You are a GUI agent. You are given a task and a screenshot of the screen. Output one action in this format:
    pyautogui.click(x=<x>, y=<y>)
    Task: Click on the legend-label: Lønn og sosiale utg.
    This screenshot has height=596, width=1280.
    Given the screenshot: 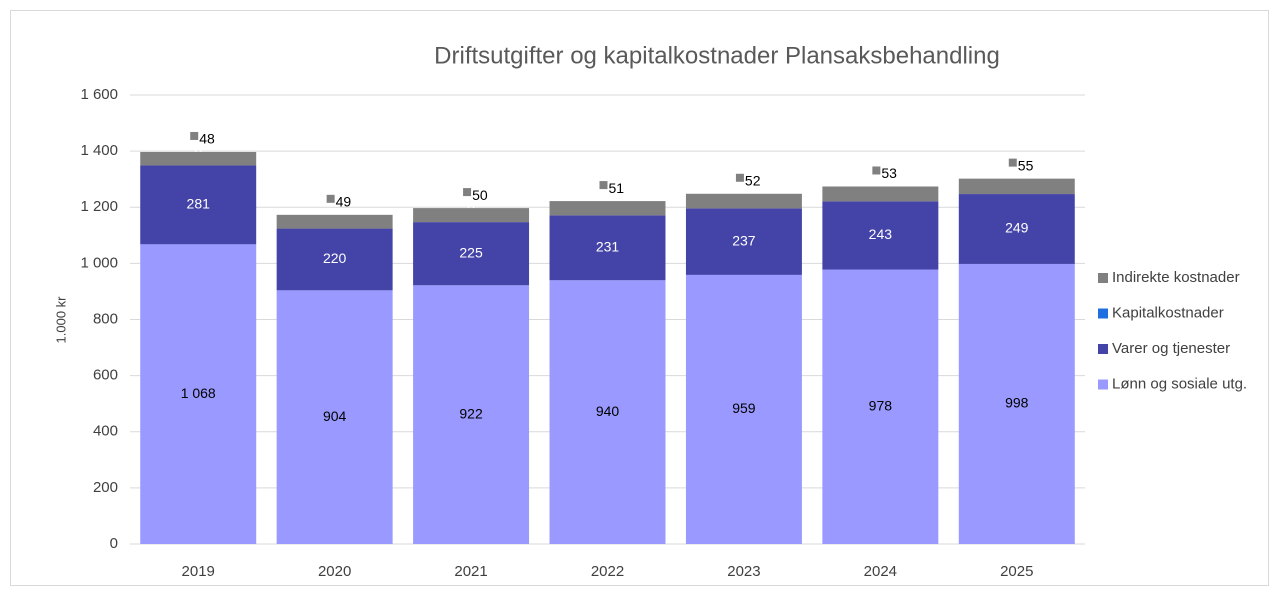 What is the action you would take?
    pyautogui.click(x=1179, y=383)
    